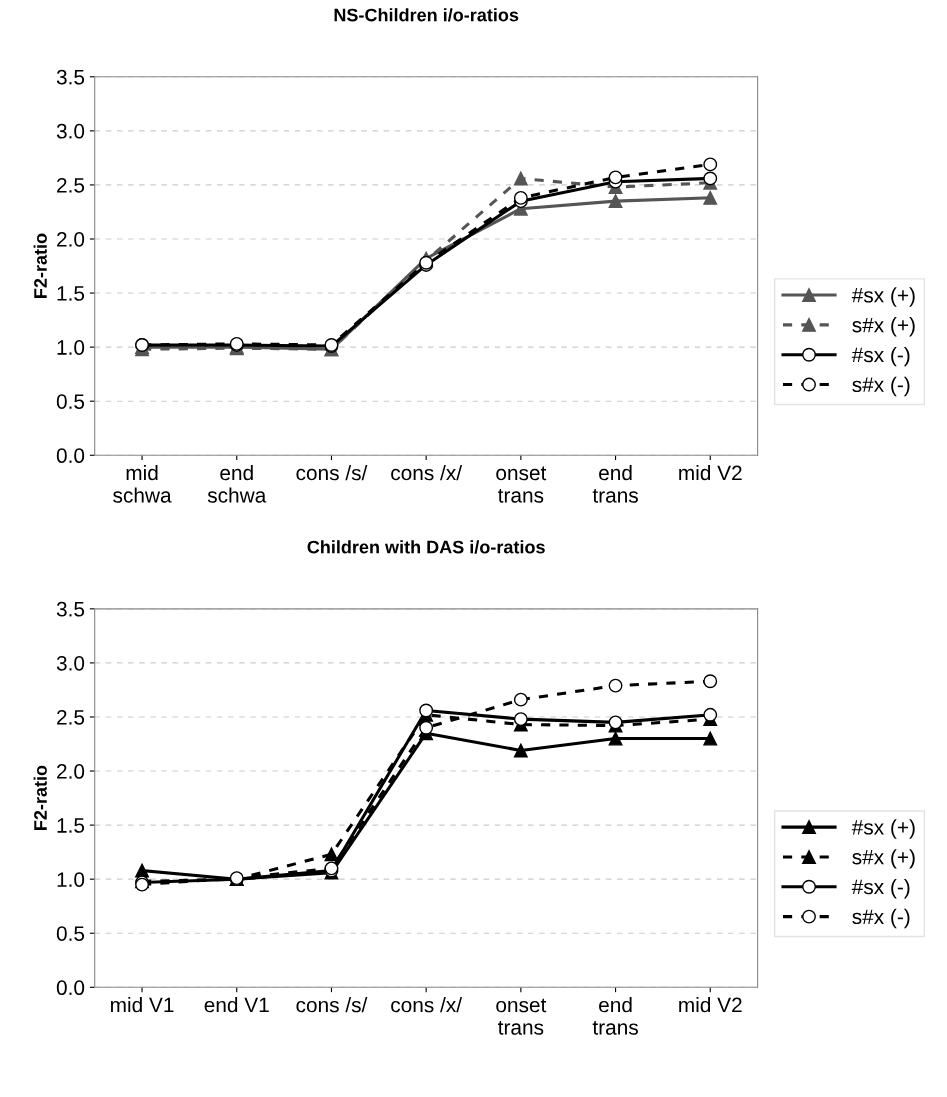 The width and height of the screenshot is (947, 1097). I want to click on x-tick-label: mid V1, so click(142, 1005).